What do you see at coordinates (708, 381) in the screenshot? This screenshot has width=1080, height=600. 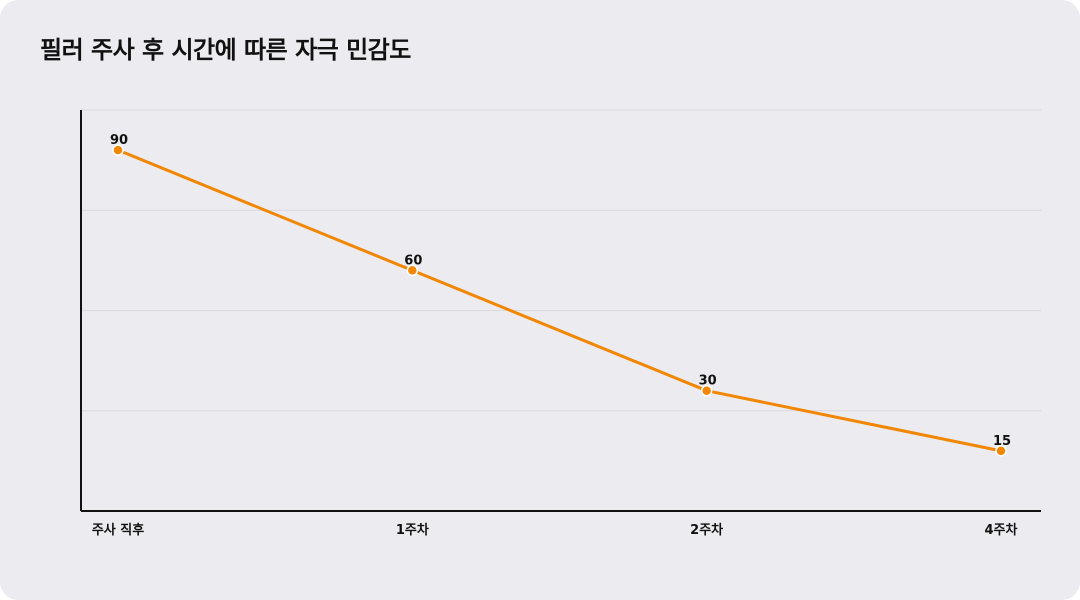 I see `data-label: 30` at bounding box center [708, 381].